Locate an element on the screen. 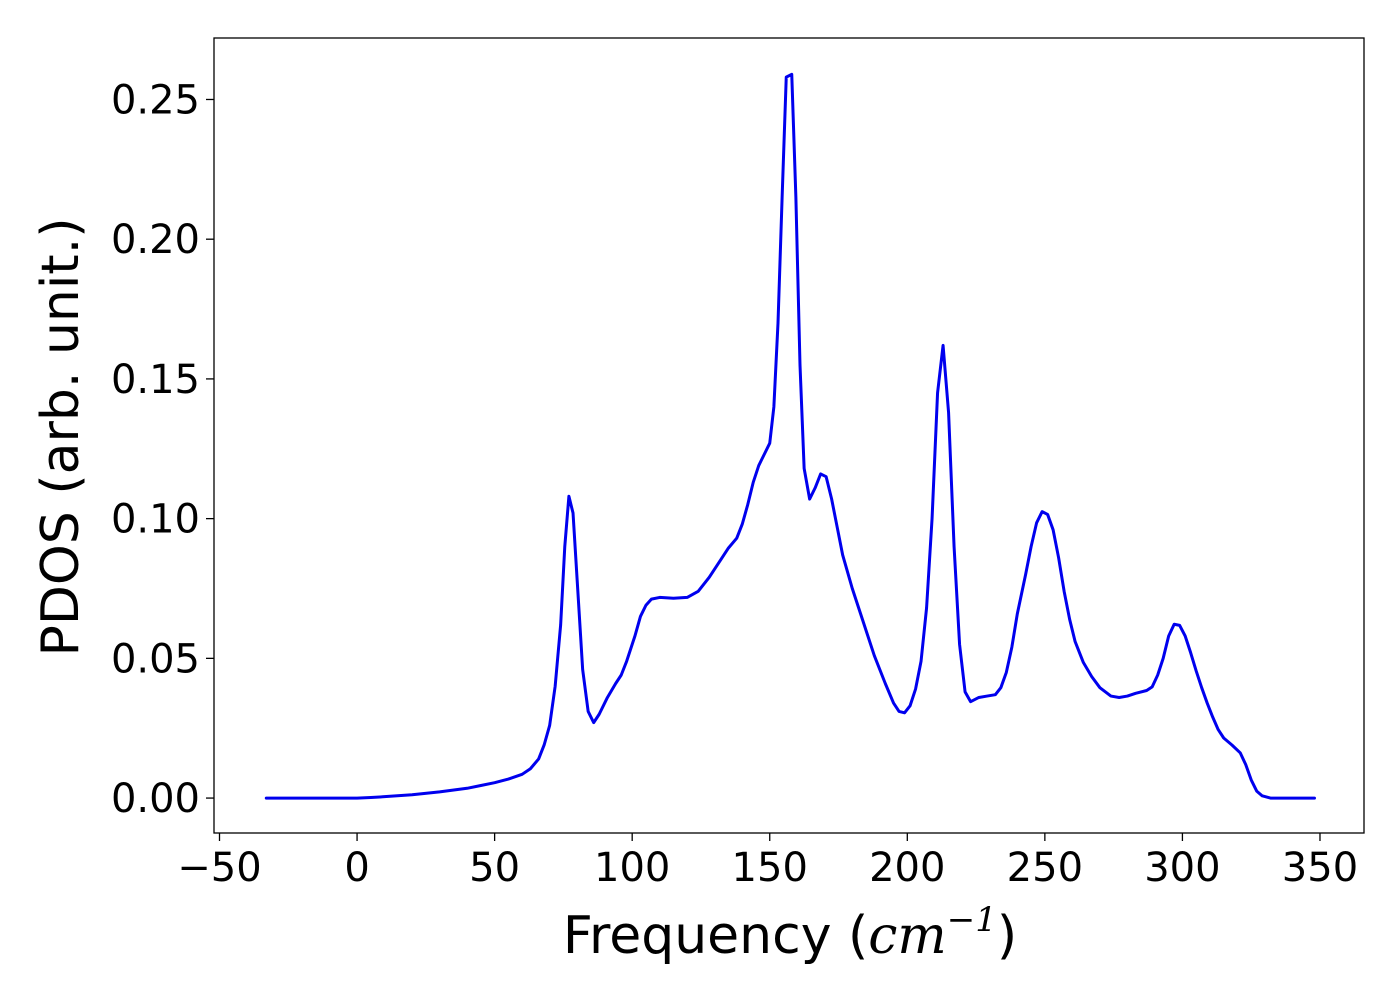 The image size is (1400, 1000). x-tick-label: 250 is located at coordinates (1045, 868).